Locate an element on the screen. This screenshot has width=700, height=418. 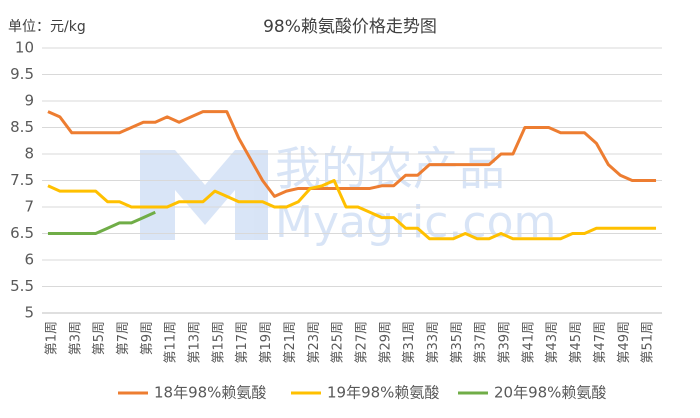
x-tick-label: 第9周 is located at coordinates (147, 338).